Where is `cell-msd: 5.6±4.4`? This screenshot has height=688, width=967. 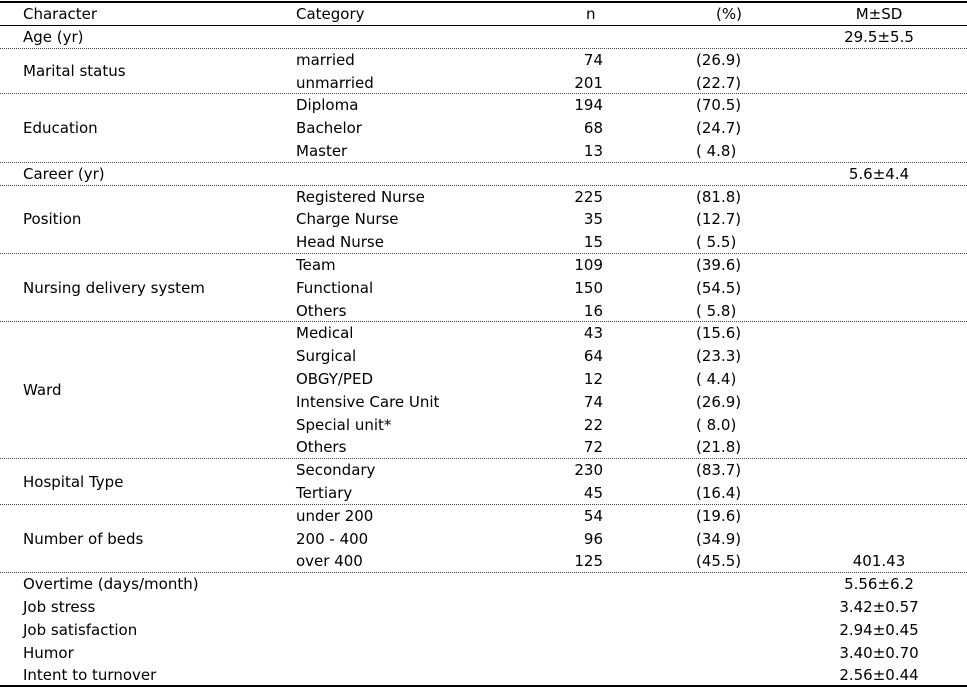 cell-msd: 5.6±4.4 is located at coordinates (879, 173).